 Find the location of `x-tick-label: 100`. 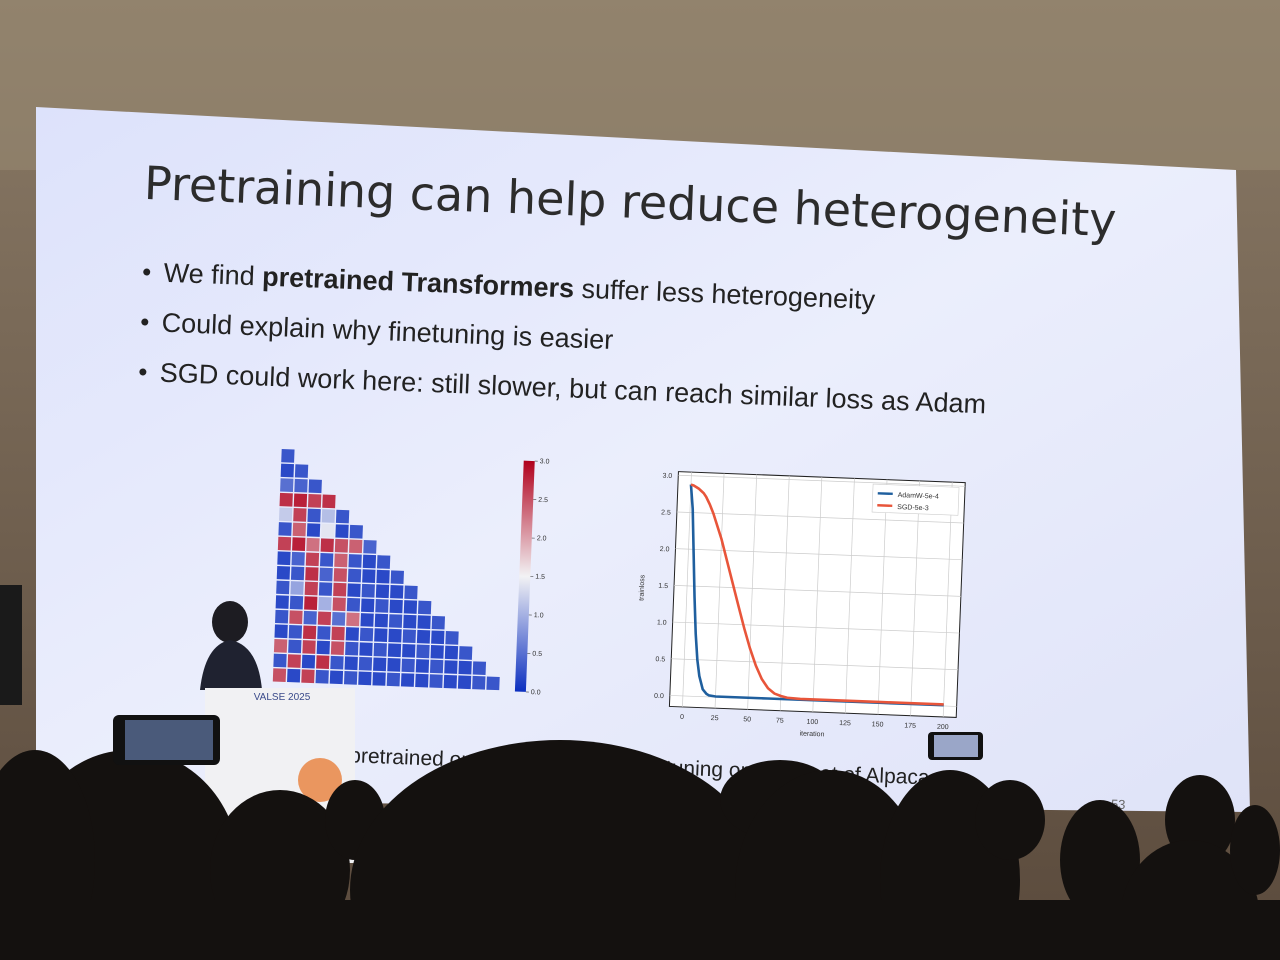

x-tick-label: 100 is located at coordinates (812, 722).